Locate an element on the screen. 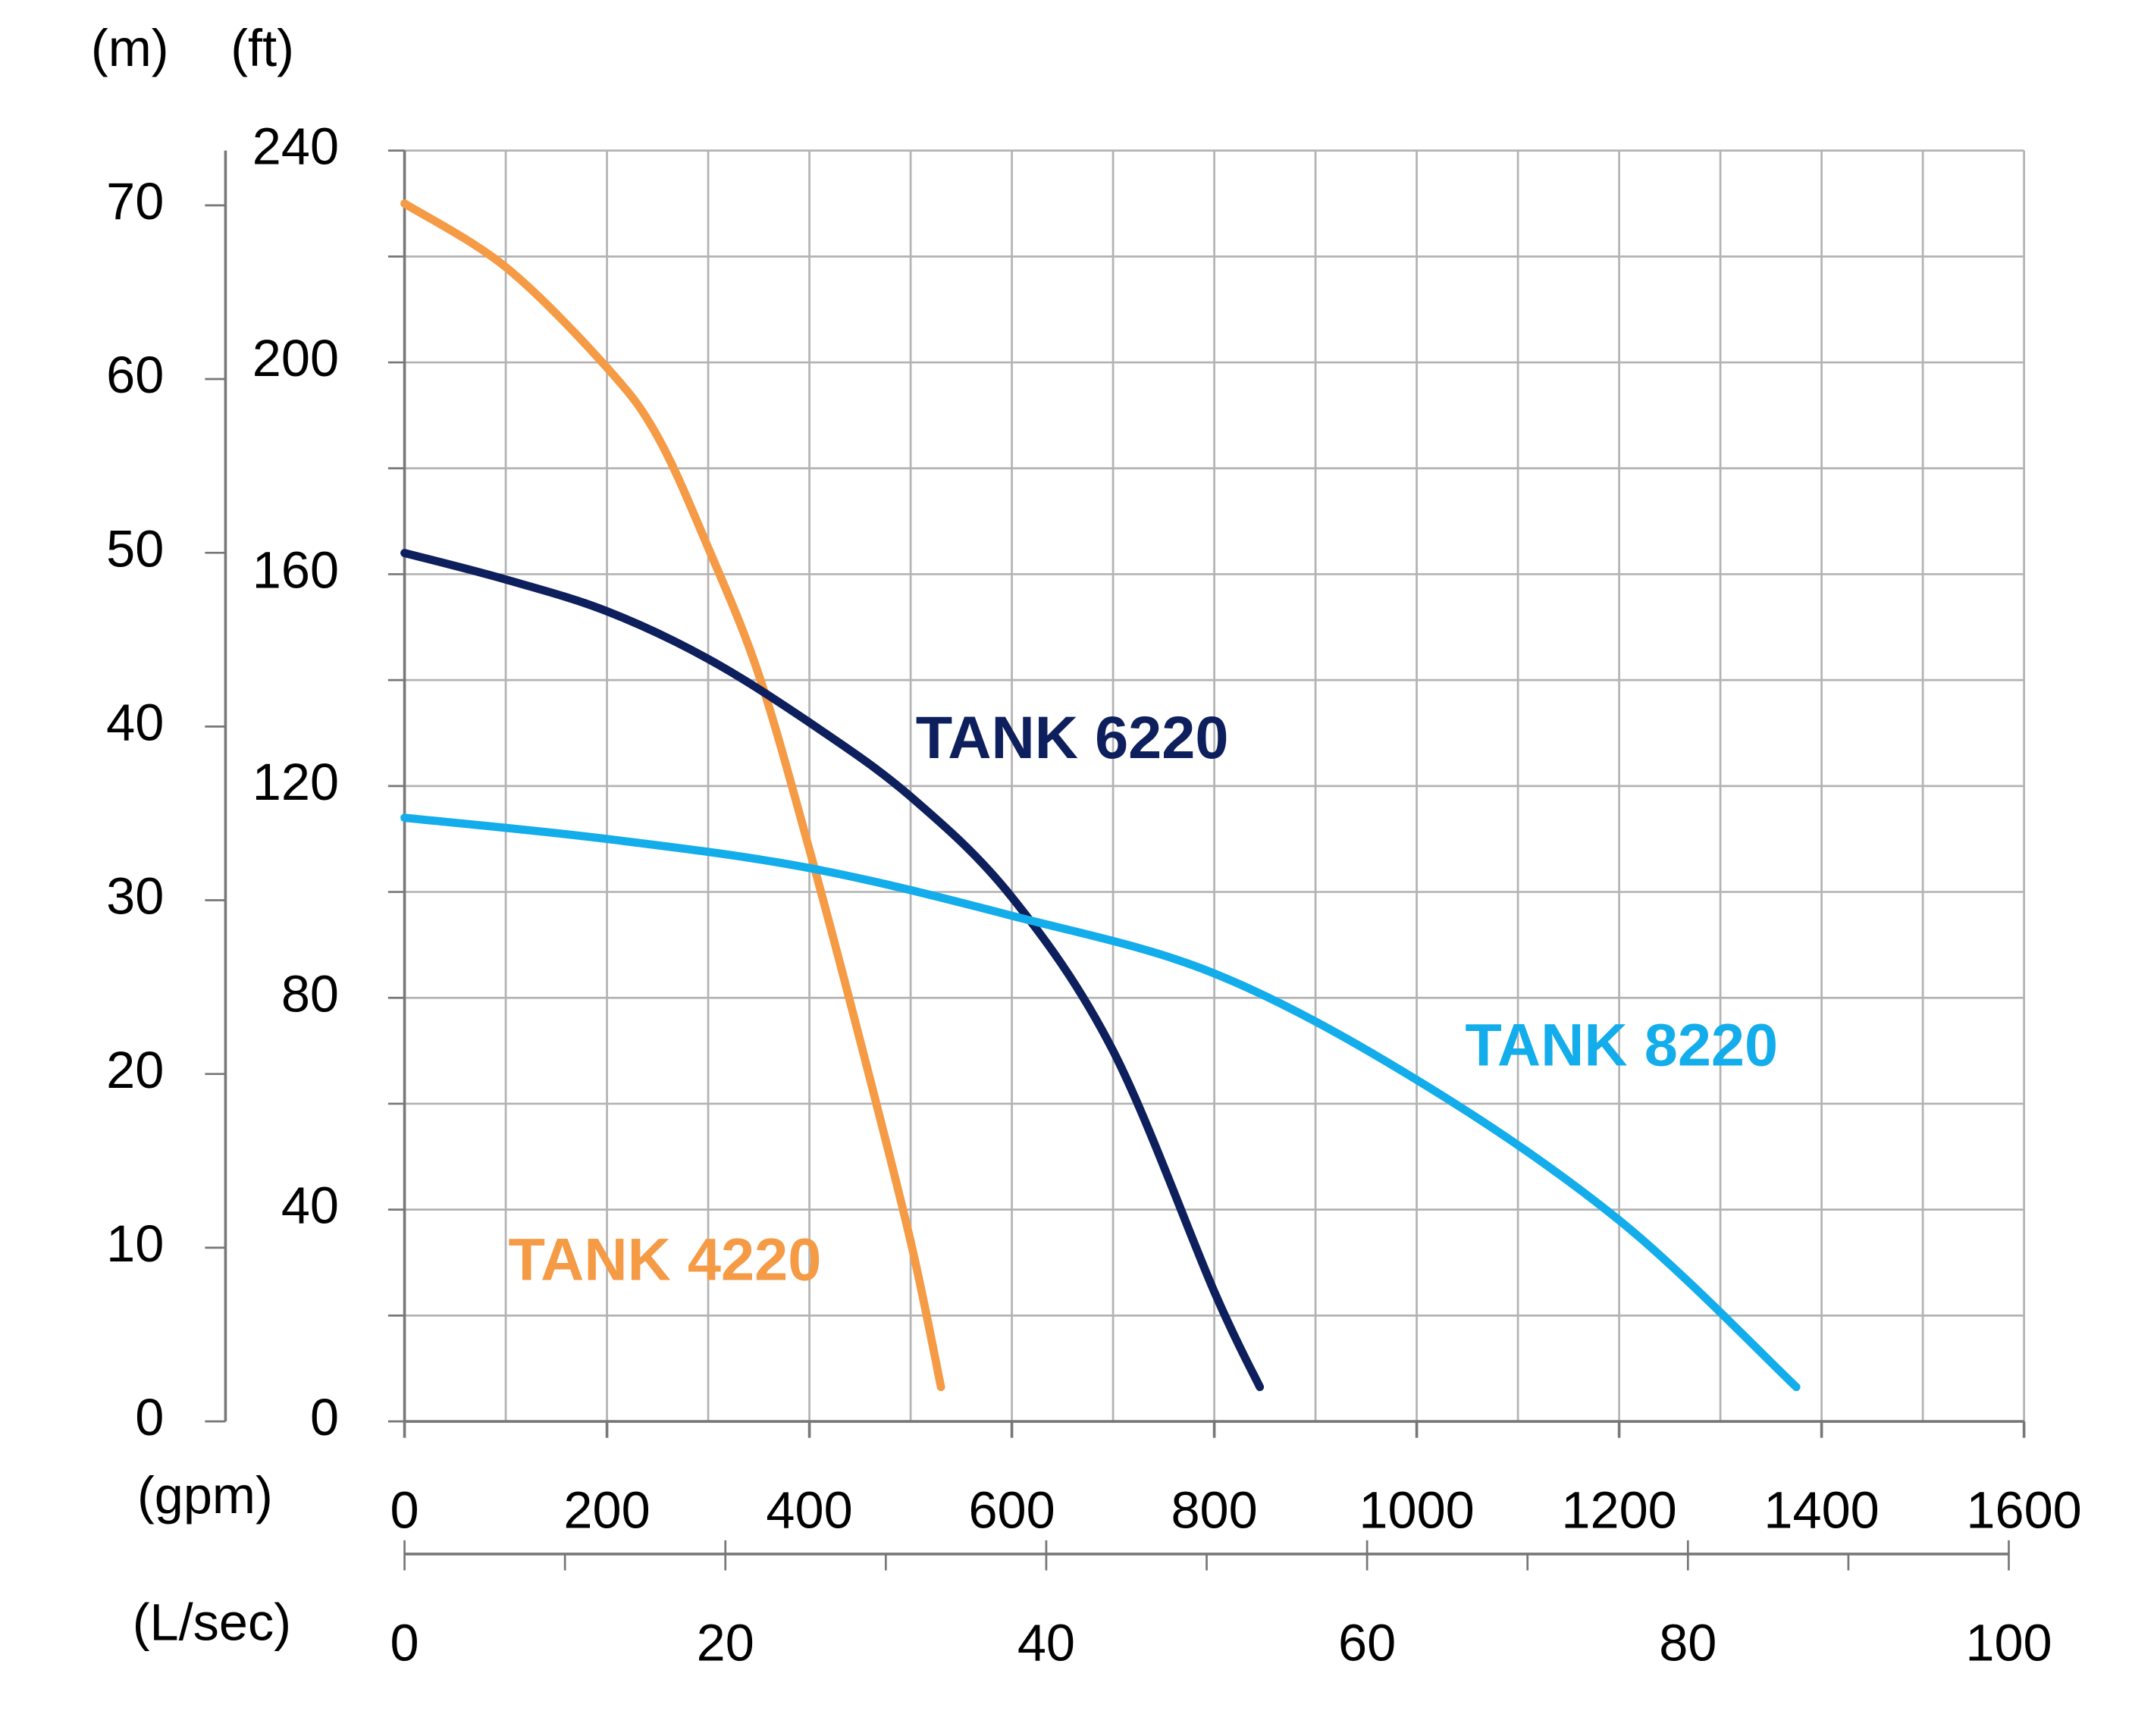 The width and height of the screenshot is (2132, 1736). series-label: TANK 4220 is located at coordinates (665, 1259).